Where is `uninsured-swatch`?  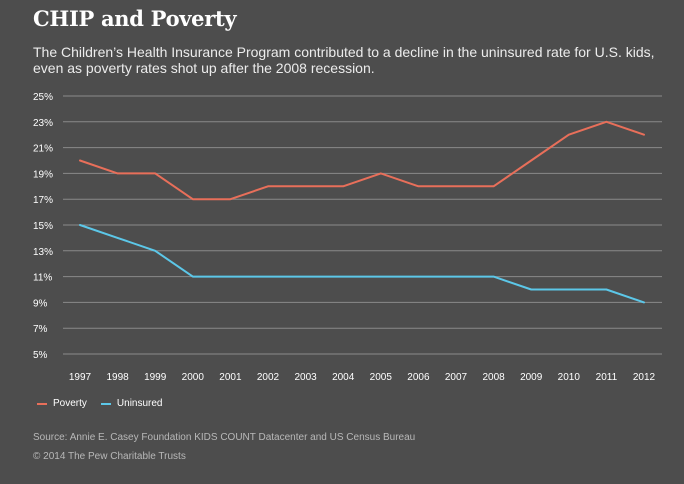
uninsured-swatch is located at coordinates (105, 403).